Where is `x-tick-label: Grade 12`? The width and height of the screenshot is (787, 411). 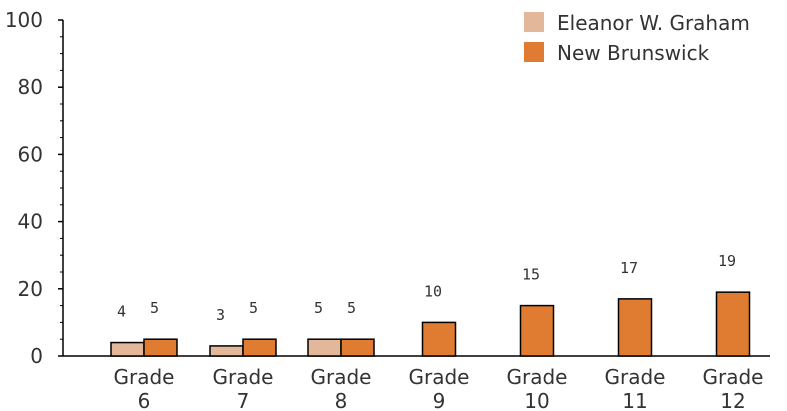 x-tick-label: Grade 12 is located at coordinates (733, 388).